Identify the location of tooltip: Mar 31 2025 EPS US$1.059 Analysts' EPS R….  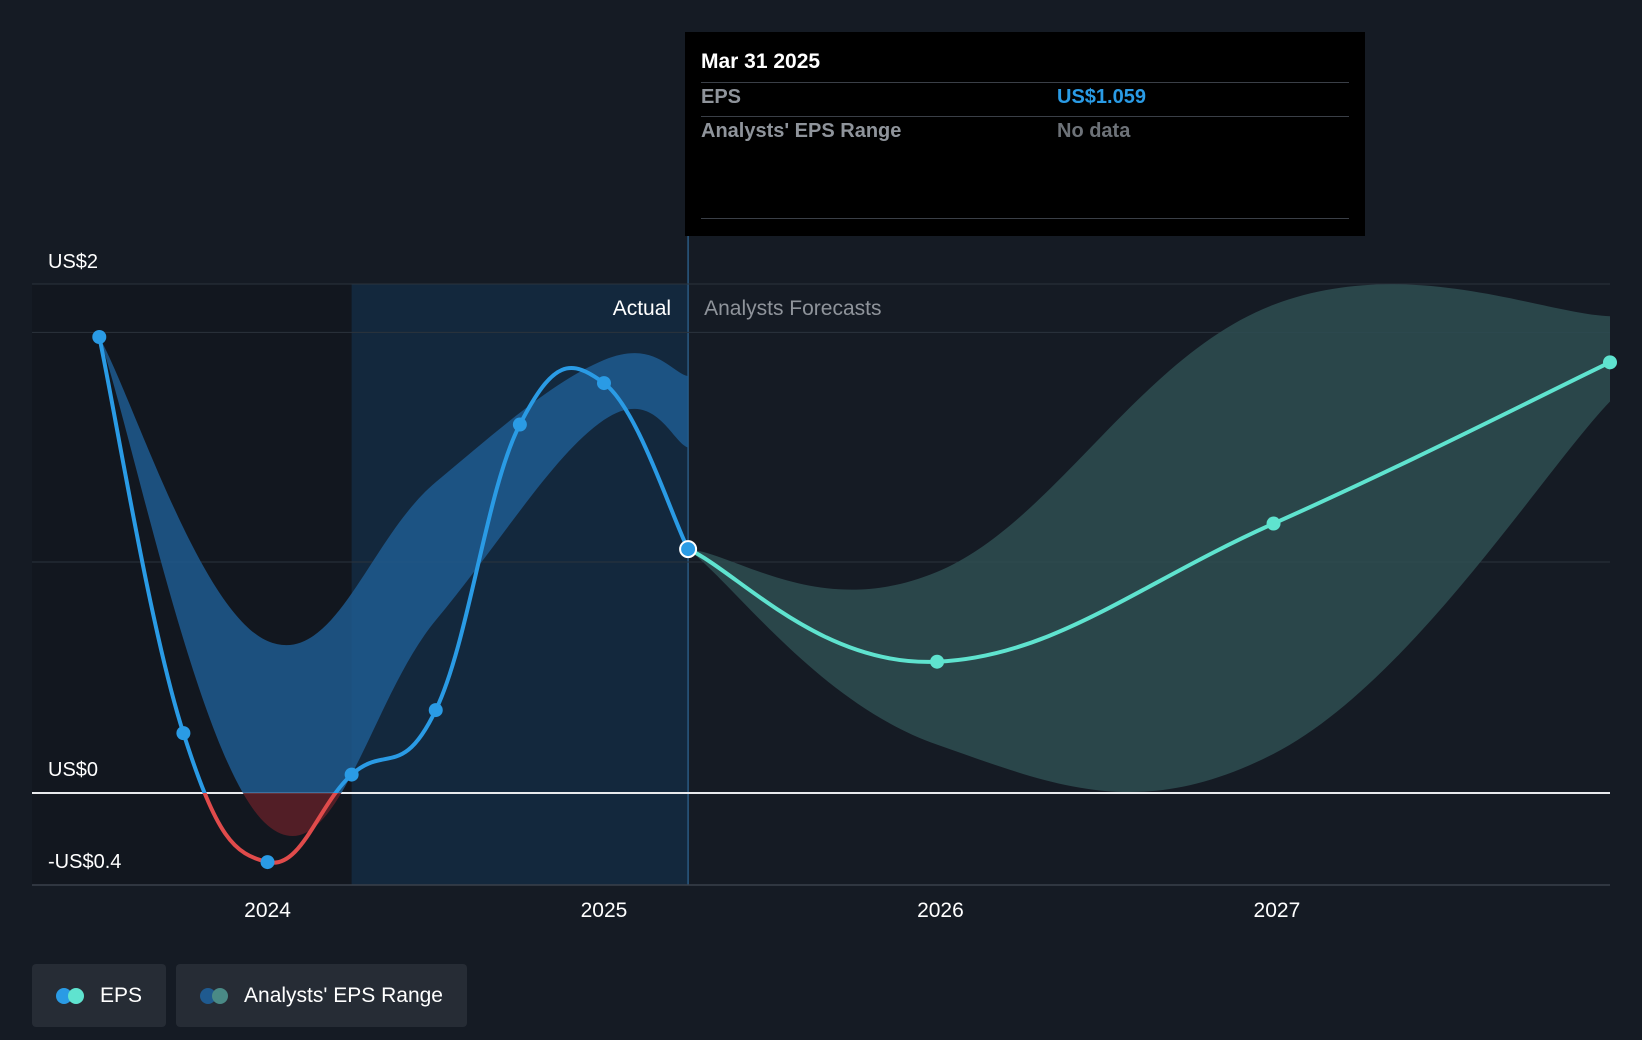
(1025, 134).